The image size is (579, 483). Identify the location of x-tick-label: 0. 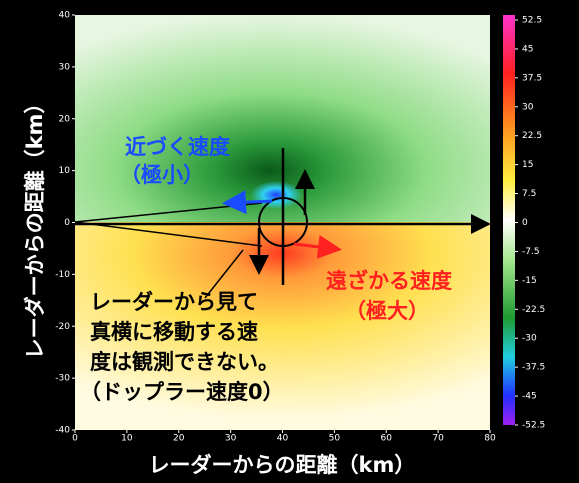
(75, 439).